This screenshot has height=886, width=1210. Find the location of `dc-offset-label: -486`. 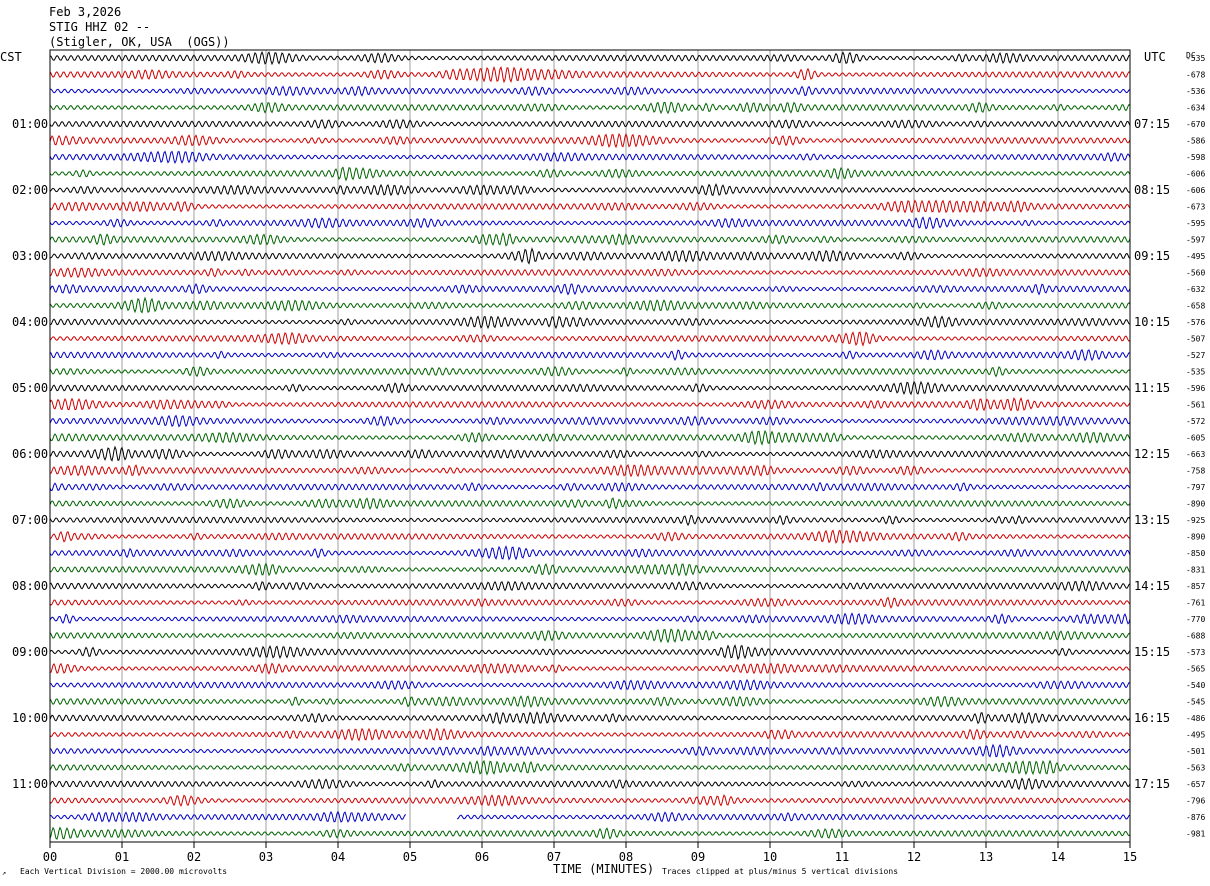

dc-offset-label: -486 is located at coordinates (1195, 718).